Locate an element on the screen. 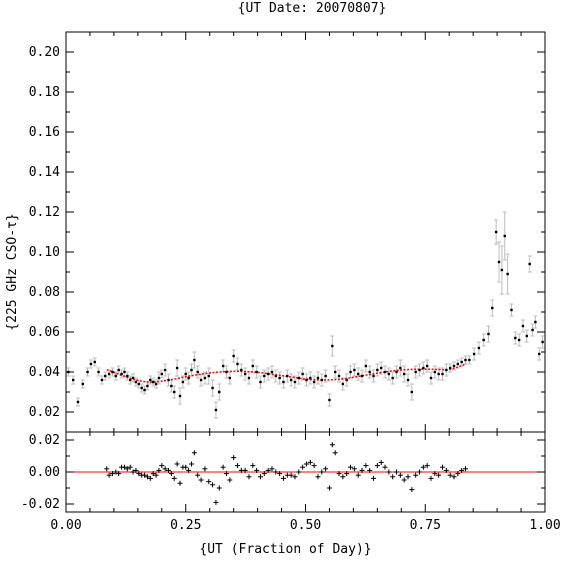 Image resolution: width=574 pixels, height=574 pixels. x-tick-label: 1.00 is located at coordinates (544, 525).